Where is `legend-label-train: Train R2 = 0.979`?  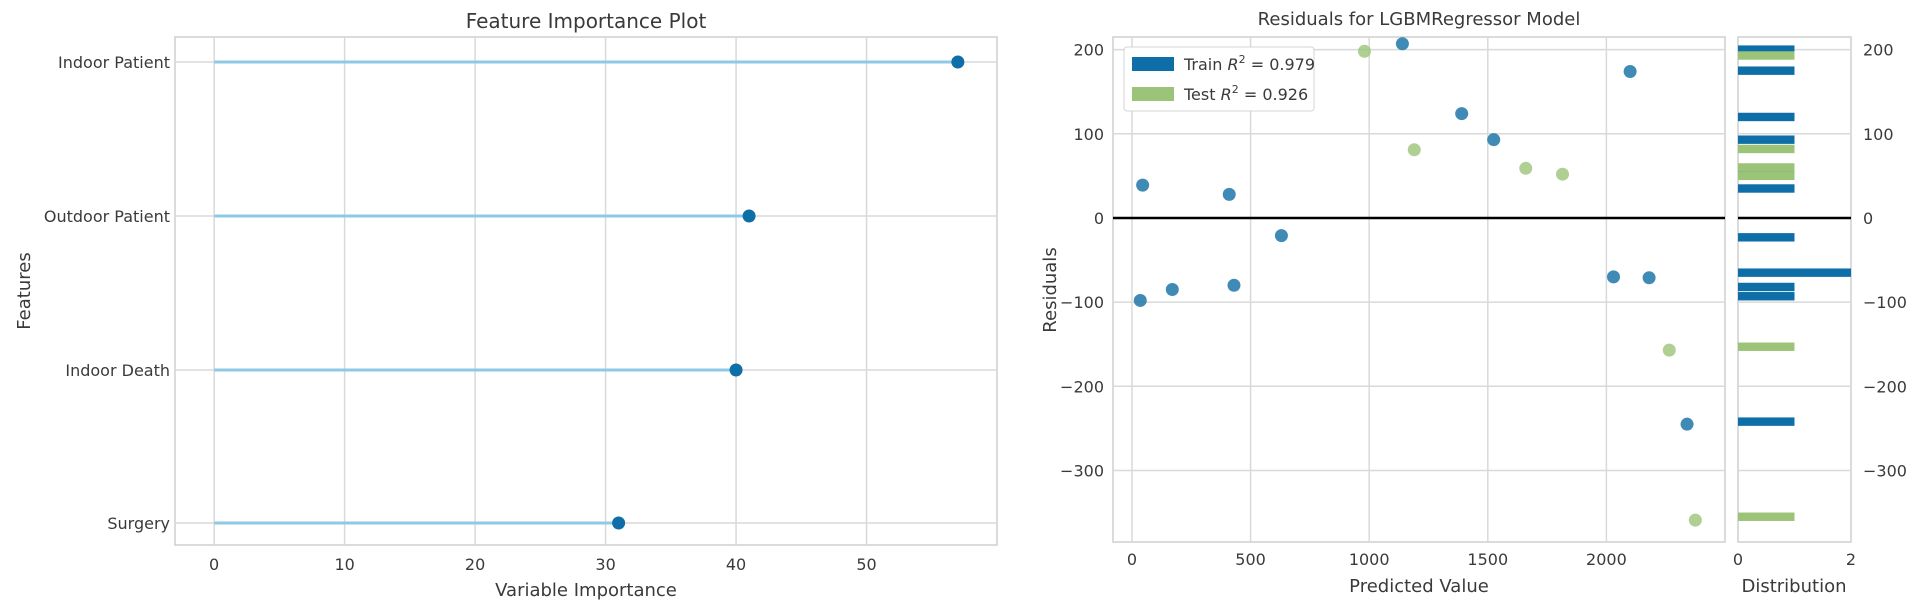 legend-label-train: Train R2 = 0.979 is located at coordinates (1249, 63).